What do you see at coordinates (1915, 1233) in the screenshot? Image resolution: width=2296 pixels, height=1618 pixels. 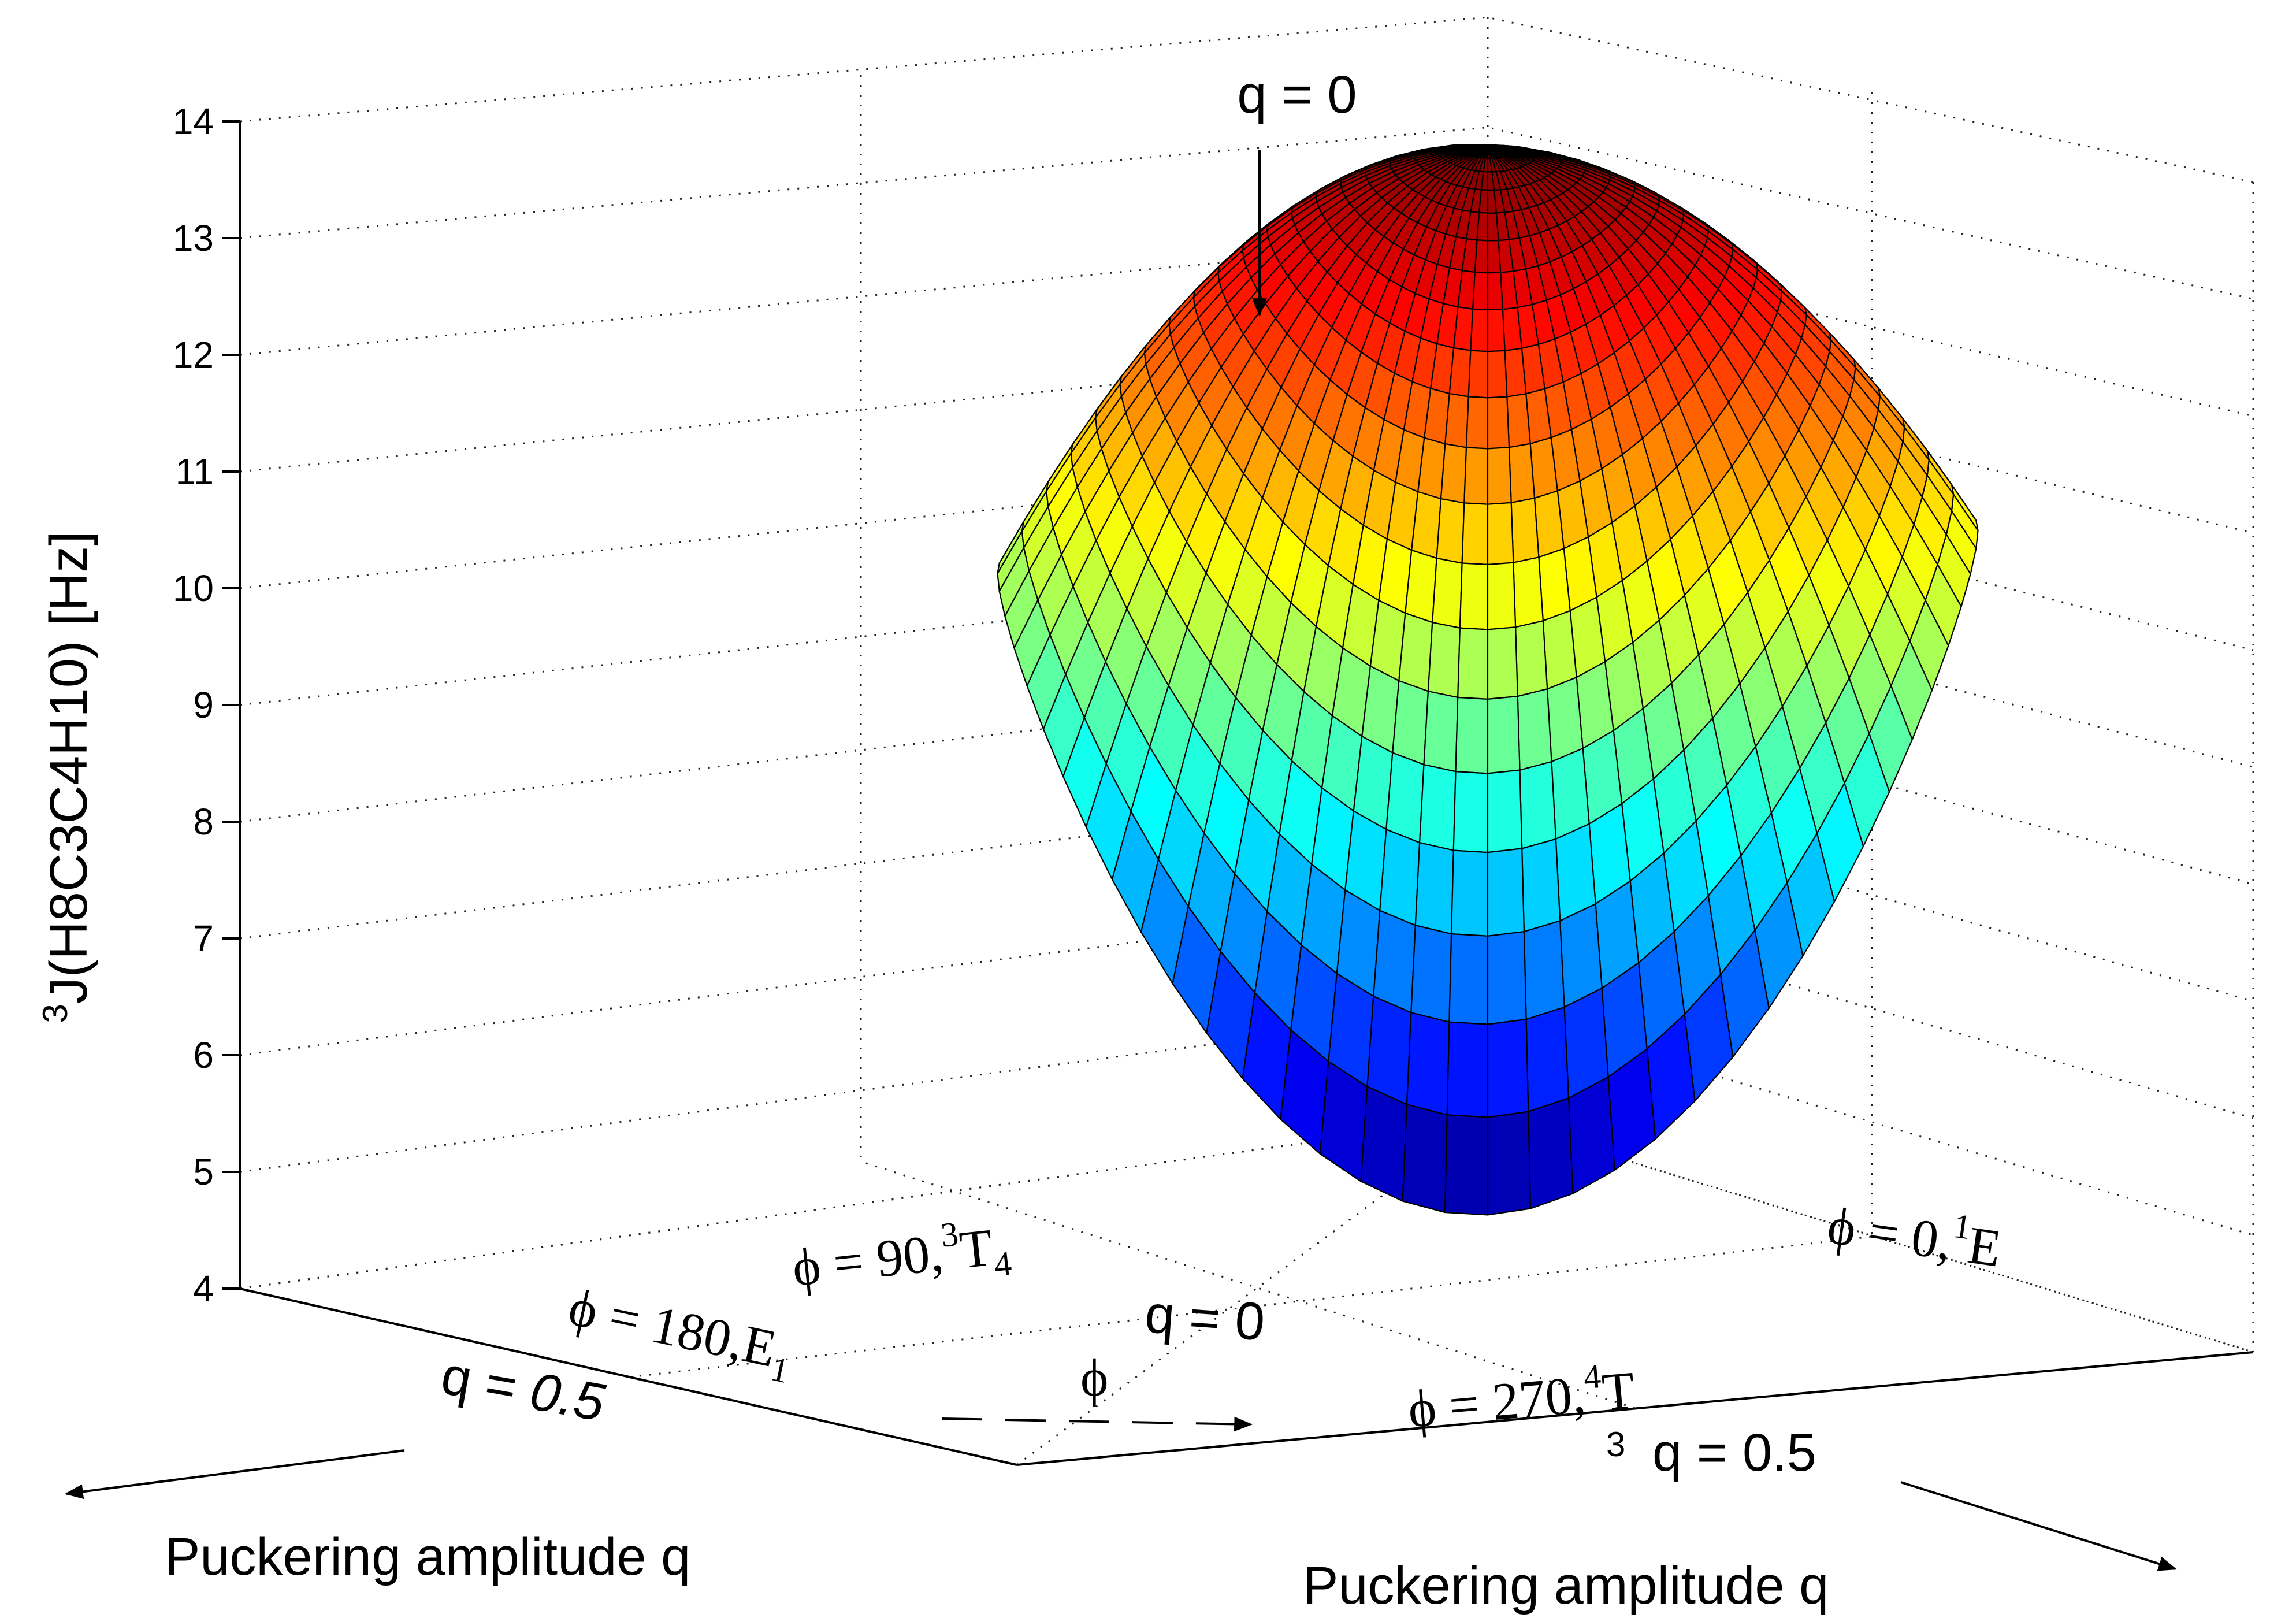 I see `annotation-phi-0: ϕ = 0,1E` at bounding box center [1915, 1233].